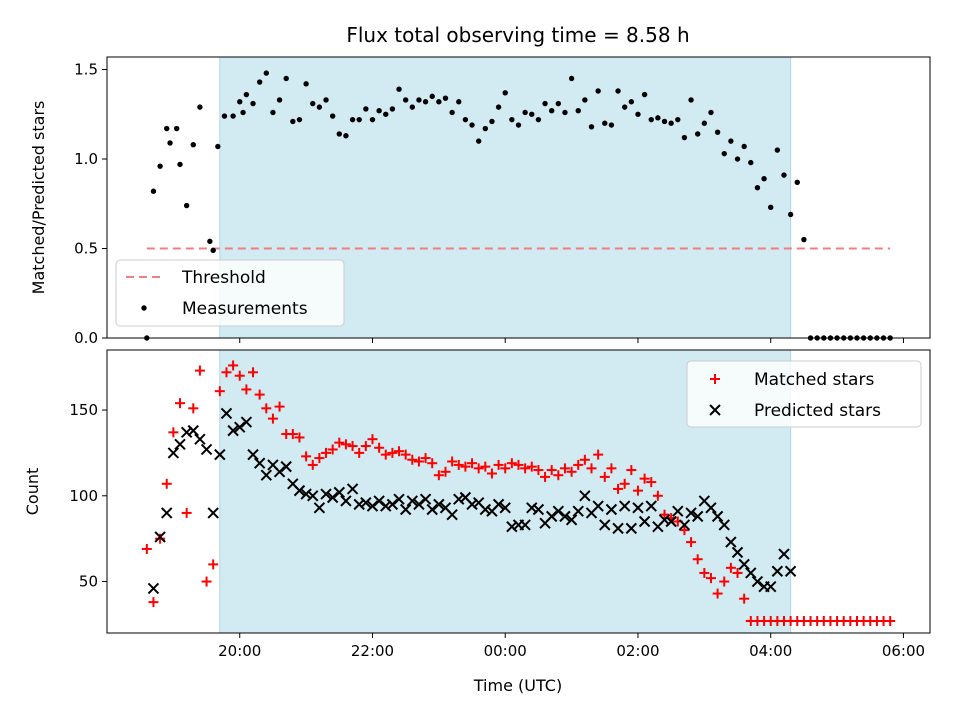 The height and width of the screenshot is (720, 960). Describe the element at coordinates (245, 309) in the screenshot. I see `legend-measurements-label: Measurements` at that location.